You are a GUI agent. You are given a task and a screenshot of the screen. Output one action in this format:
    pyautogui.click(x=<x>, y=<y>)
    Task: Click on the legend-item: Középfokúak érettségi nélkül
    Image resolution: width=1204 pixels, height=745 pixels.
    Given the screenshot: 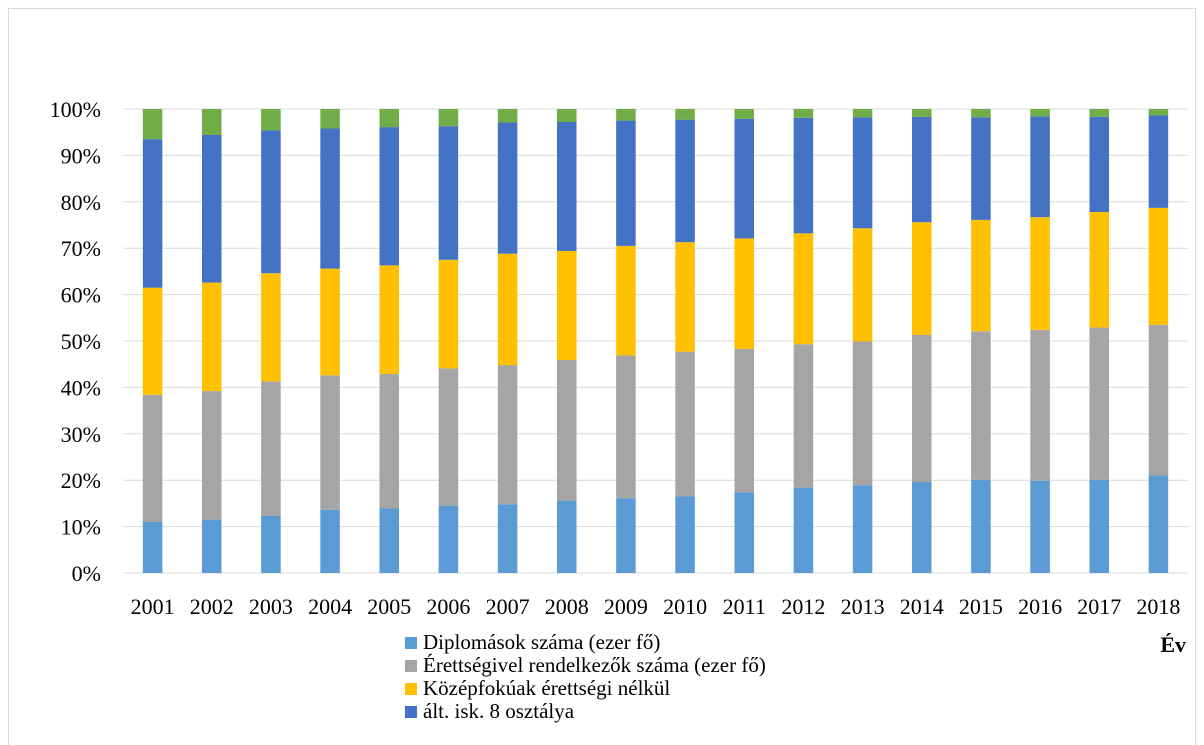 What is the action you would take?
    pyautogui.click(x=585, y=688)
    